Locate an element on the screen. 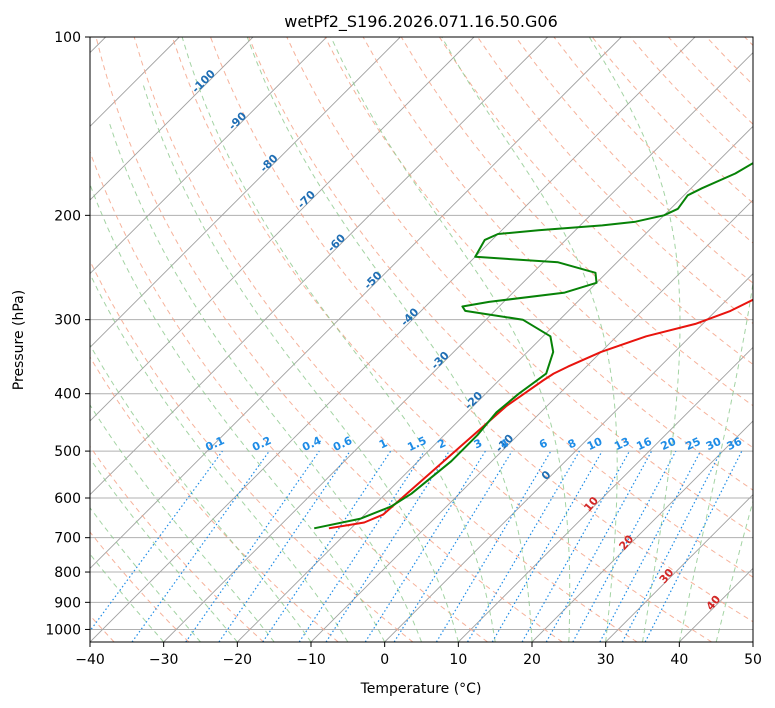 This screenshot has height=708, width=775. isotherm-label: -80 is located at coordinates (268, 163).